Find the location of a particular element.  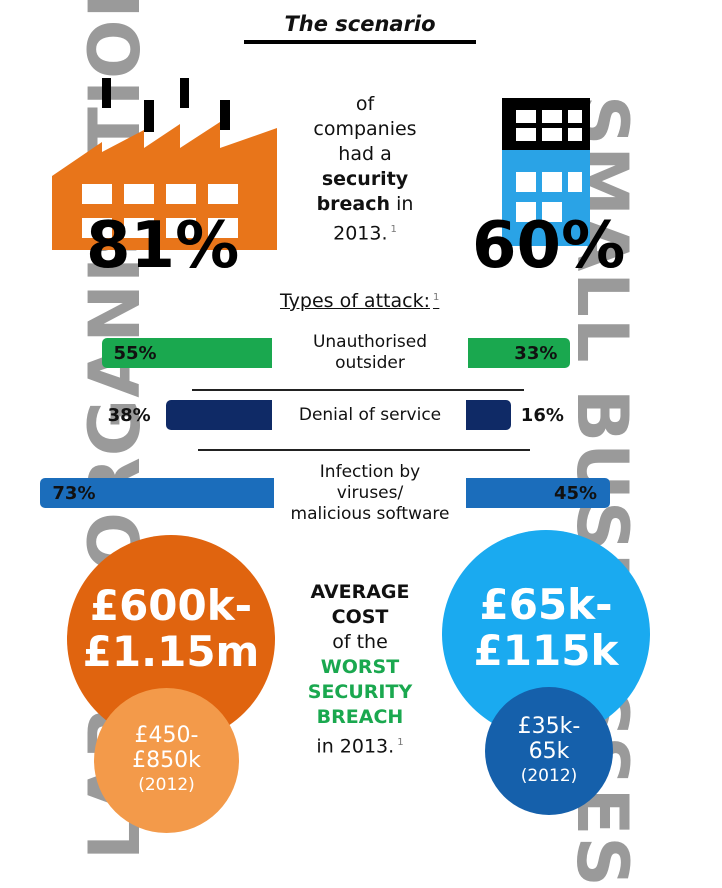

attack-value-small-0: 33% is located at coordinates (536, 353).